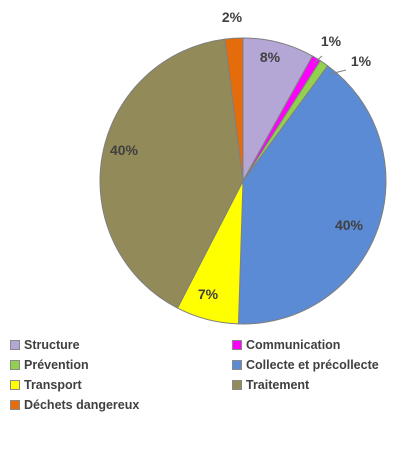 This screenshot has width=416, height=452. Describe the element at coordinates (270, 57) in the screenshot. I see `data-label-0: 8%` at that location.